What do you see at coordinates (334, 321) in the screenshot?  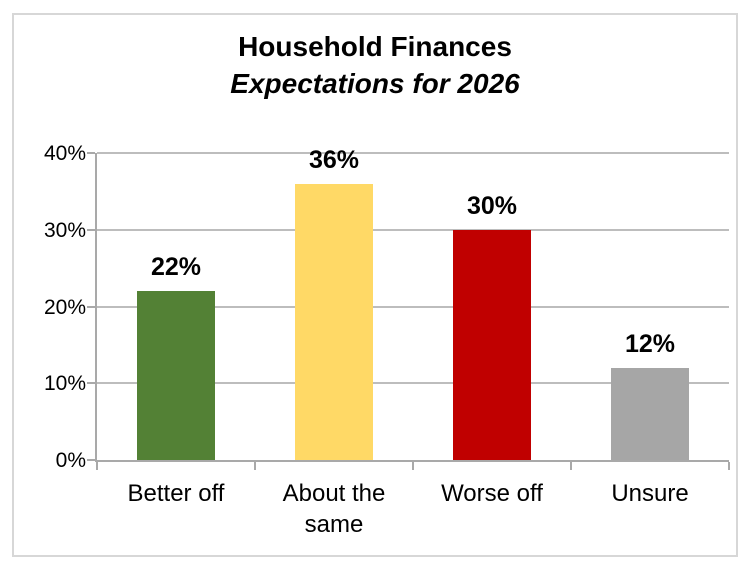 I see `bar-about-the-same` at bounding box center [334, 321].